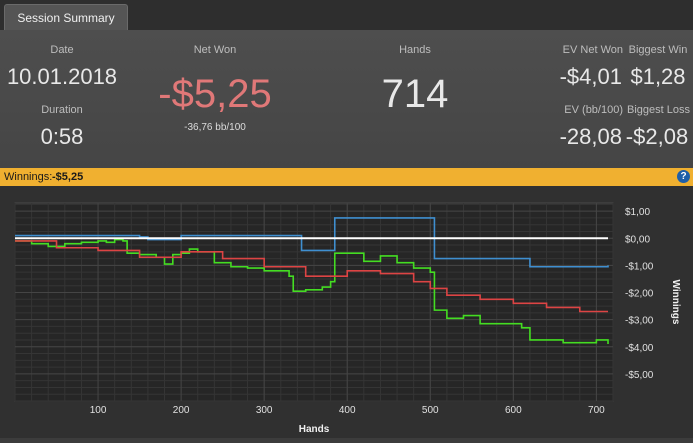 Image resolution: width=693 pixels, height=443 pixels. I want to click on x-axis-label: Hands, so click(314, 429).